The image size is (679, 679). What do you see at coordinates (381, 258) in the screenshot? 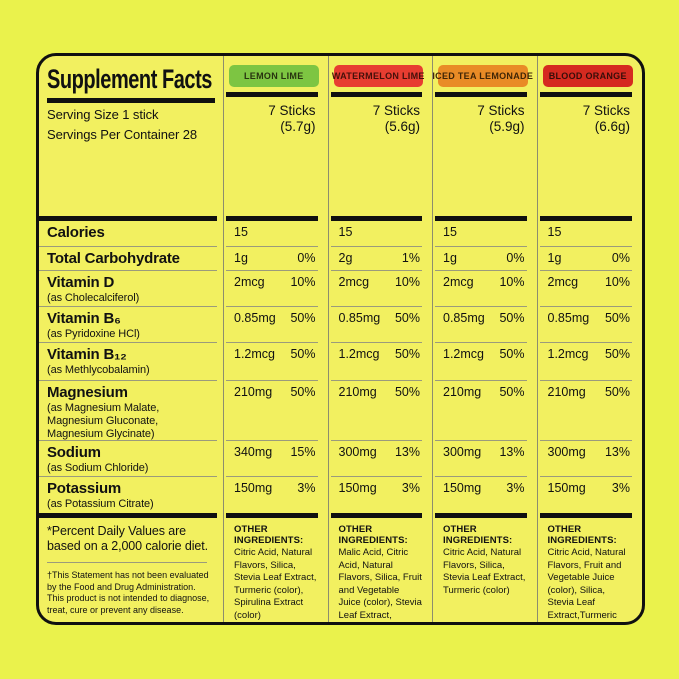
I see `cell-carb-watermelon-lime: 2g 1%` at bounding box center [381, 258].